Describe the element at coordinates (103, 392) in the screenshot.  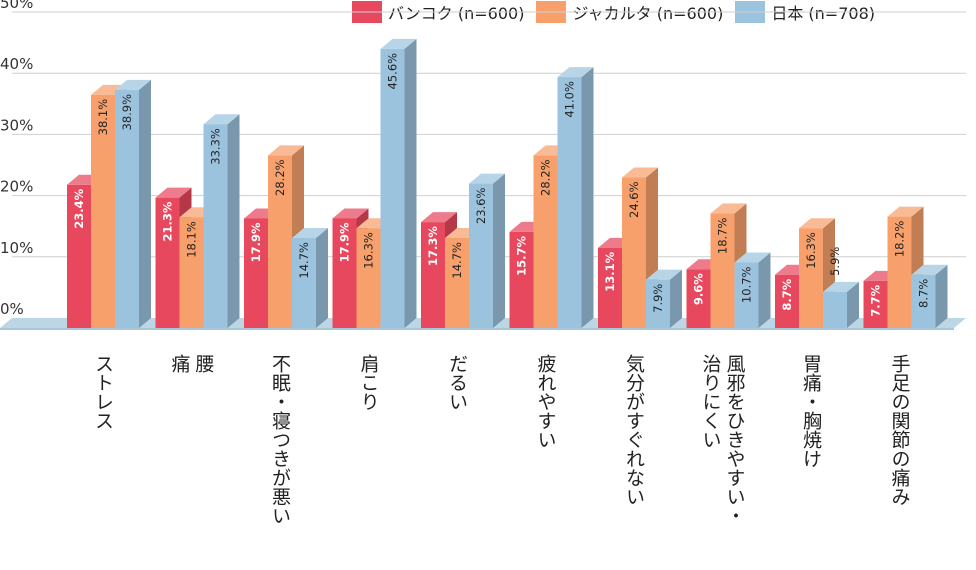
I see `category-label: ストレス` at that location.